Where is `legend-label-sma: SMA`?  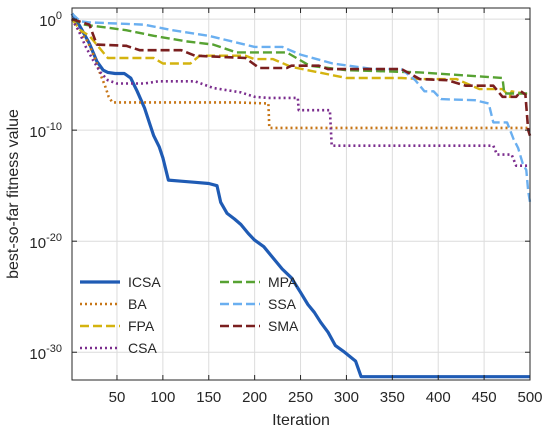 legend-label-sma: SMA is located at coordinates (283, 326).